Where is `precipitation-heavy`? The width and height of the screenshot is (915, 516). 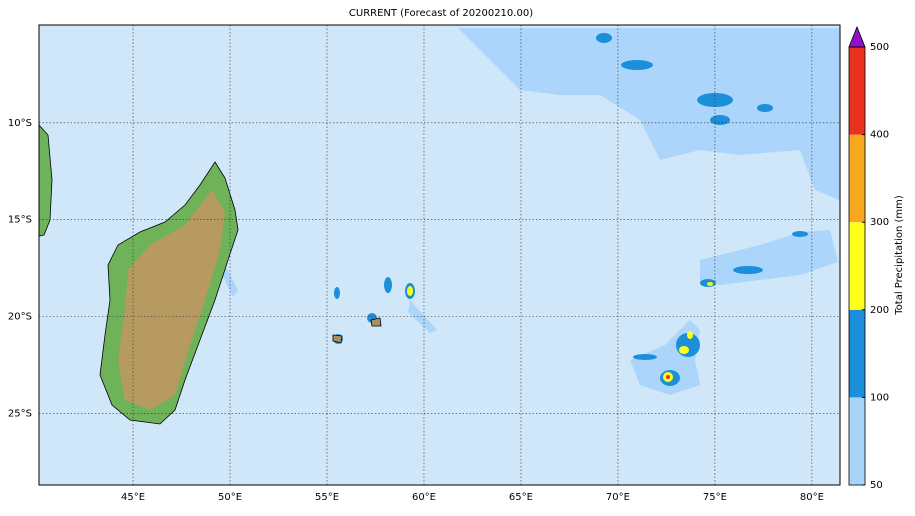 precipitation-heavy is located at coordinates (560, 332).